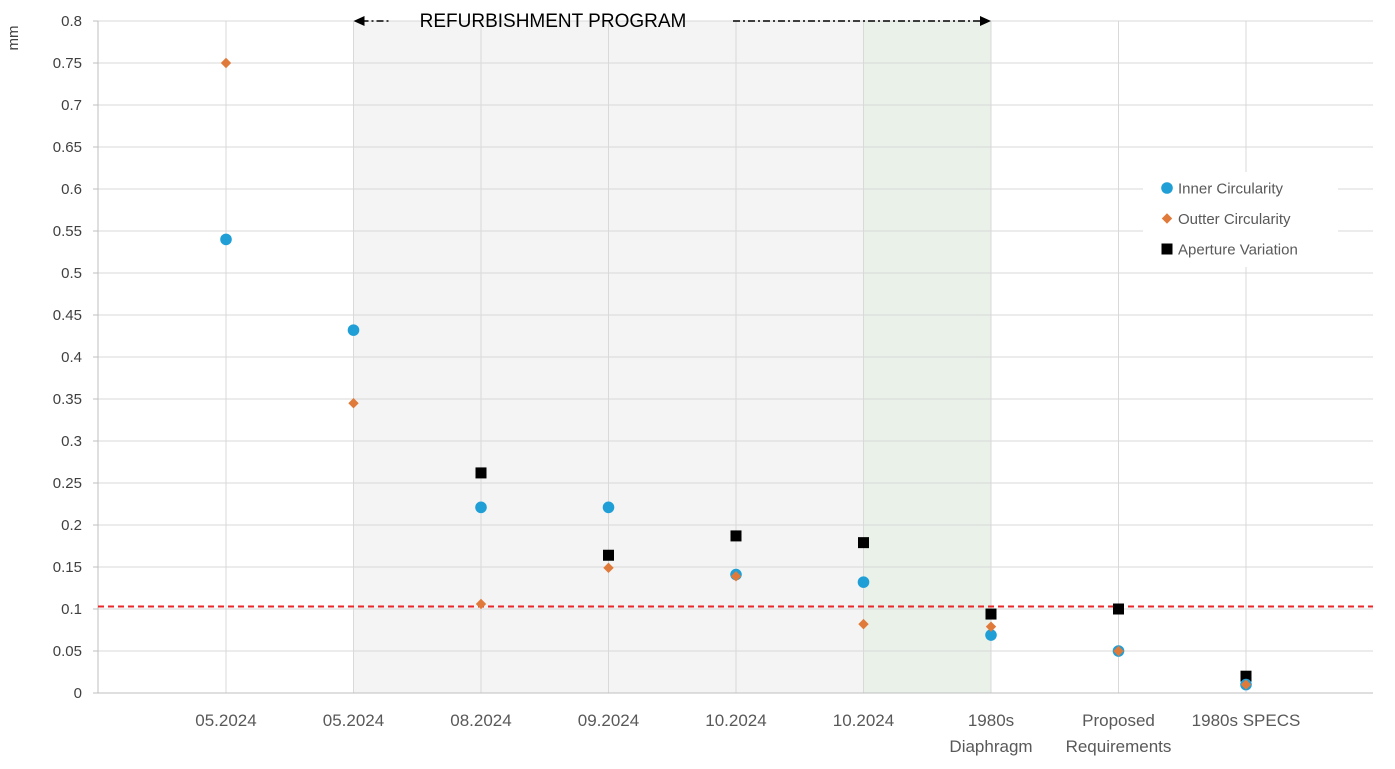 The image size is (1395, 769). What do you see at coordinates (67, 399) in the screenshot?
I see `y-tick-label: 0.35` at bounding box center [67, 399].